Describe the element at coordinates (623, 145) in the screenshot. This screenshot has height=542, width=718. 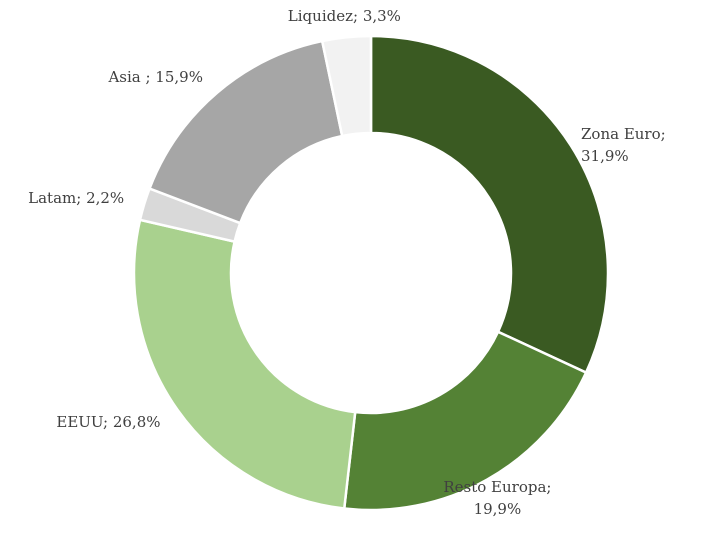
I see `data-label: Zona Euro; 31,9%` at that location.